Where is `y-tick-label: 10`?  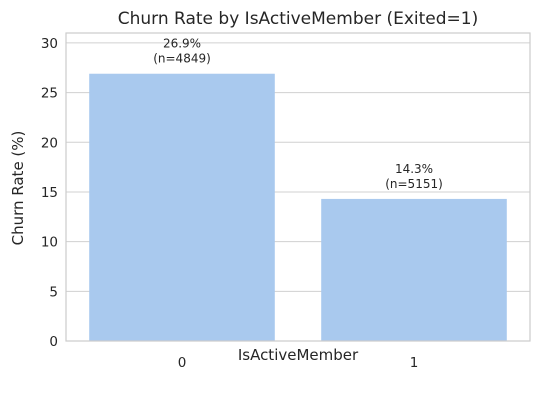 y-tick-label: 10 is located at coordinates (49, 243).